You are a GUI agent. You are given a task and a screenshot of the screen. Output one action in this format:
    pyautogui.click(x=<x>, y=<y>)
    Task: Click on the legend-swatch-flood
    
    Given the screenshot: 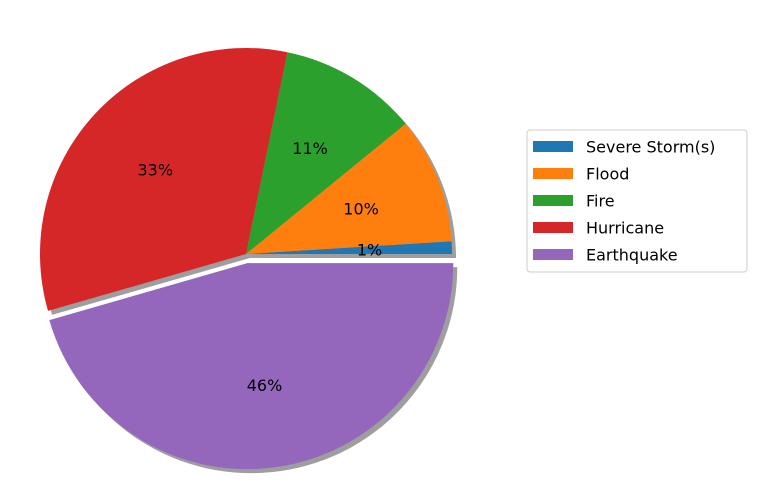 What is the action you would take?
    pyautogui.click(x=553, y=173)
    